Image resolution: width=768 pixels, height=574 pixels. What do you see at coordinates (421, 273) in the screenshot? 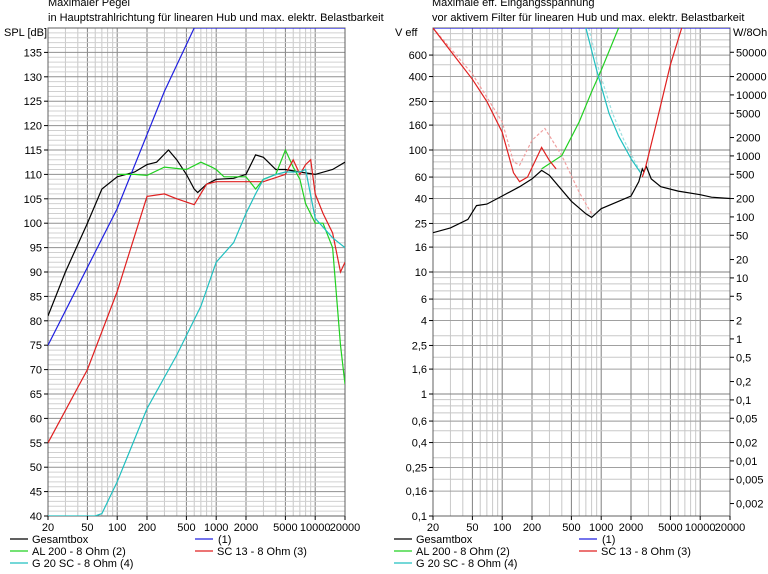
I see `y-tick-label: 10` at bounding box center [421, 273].